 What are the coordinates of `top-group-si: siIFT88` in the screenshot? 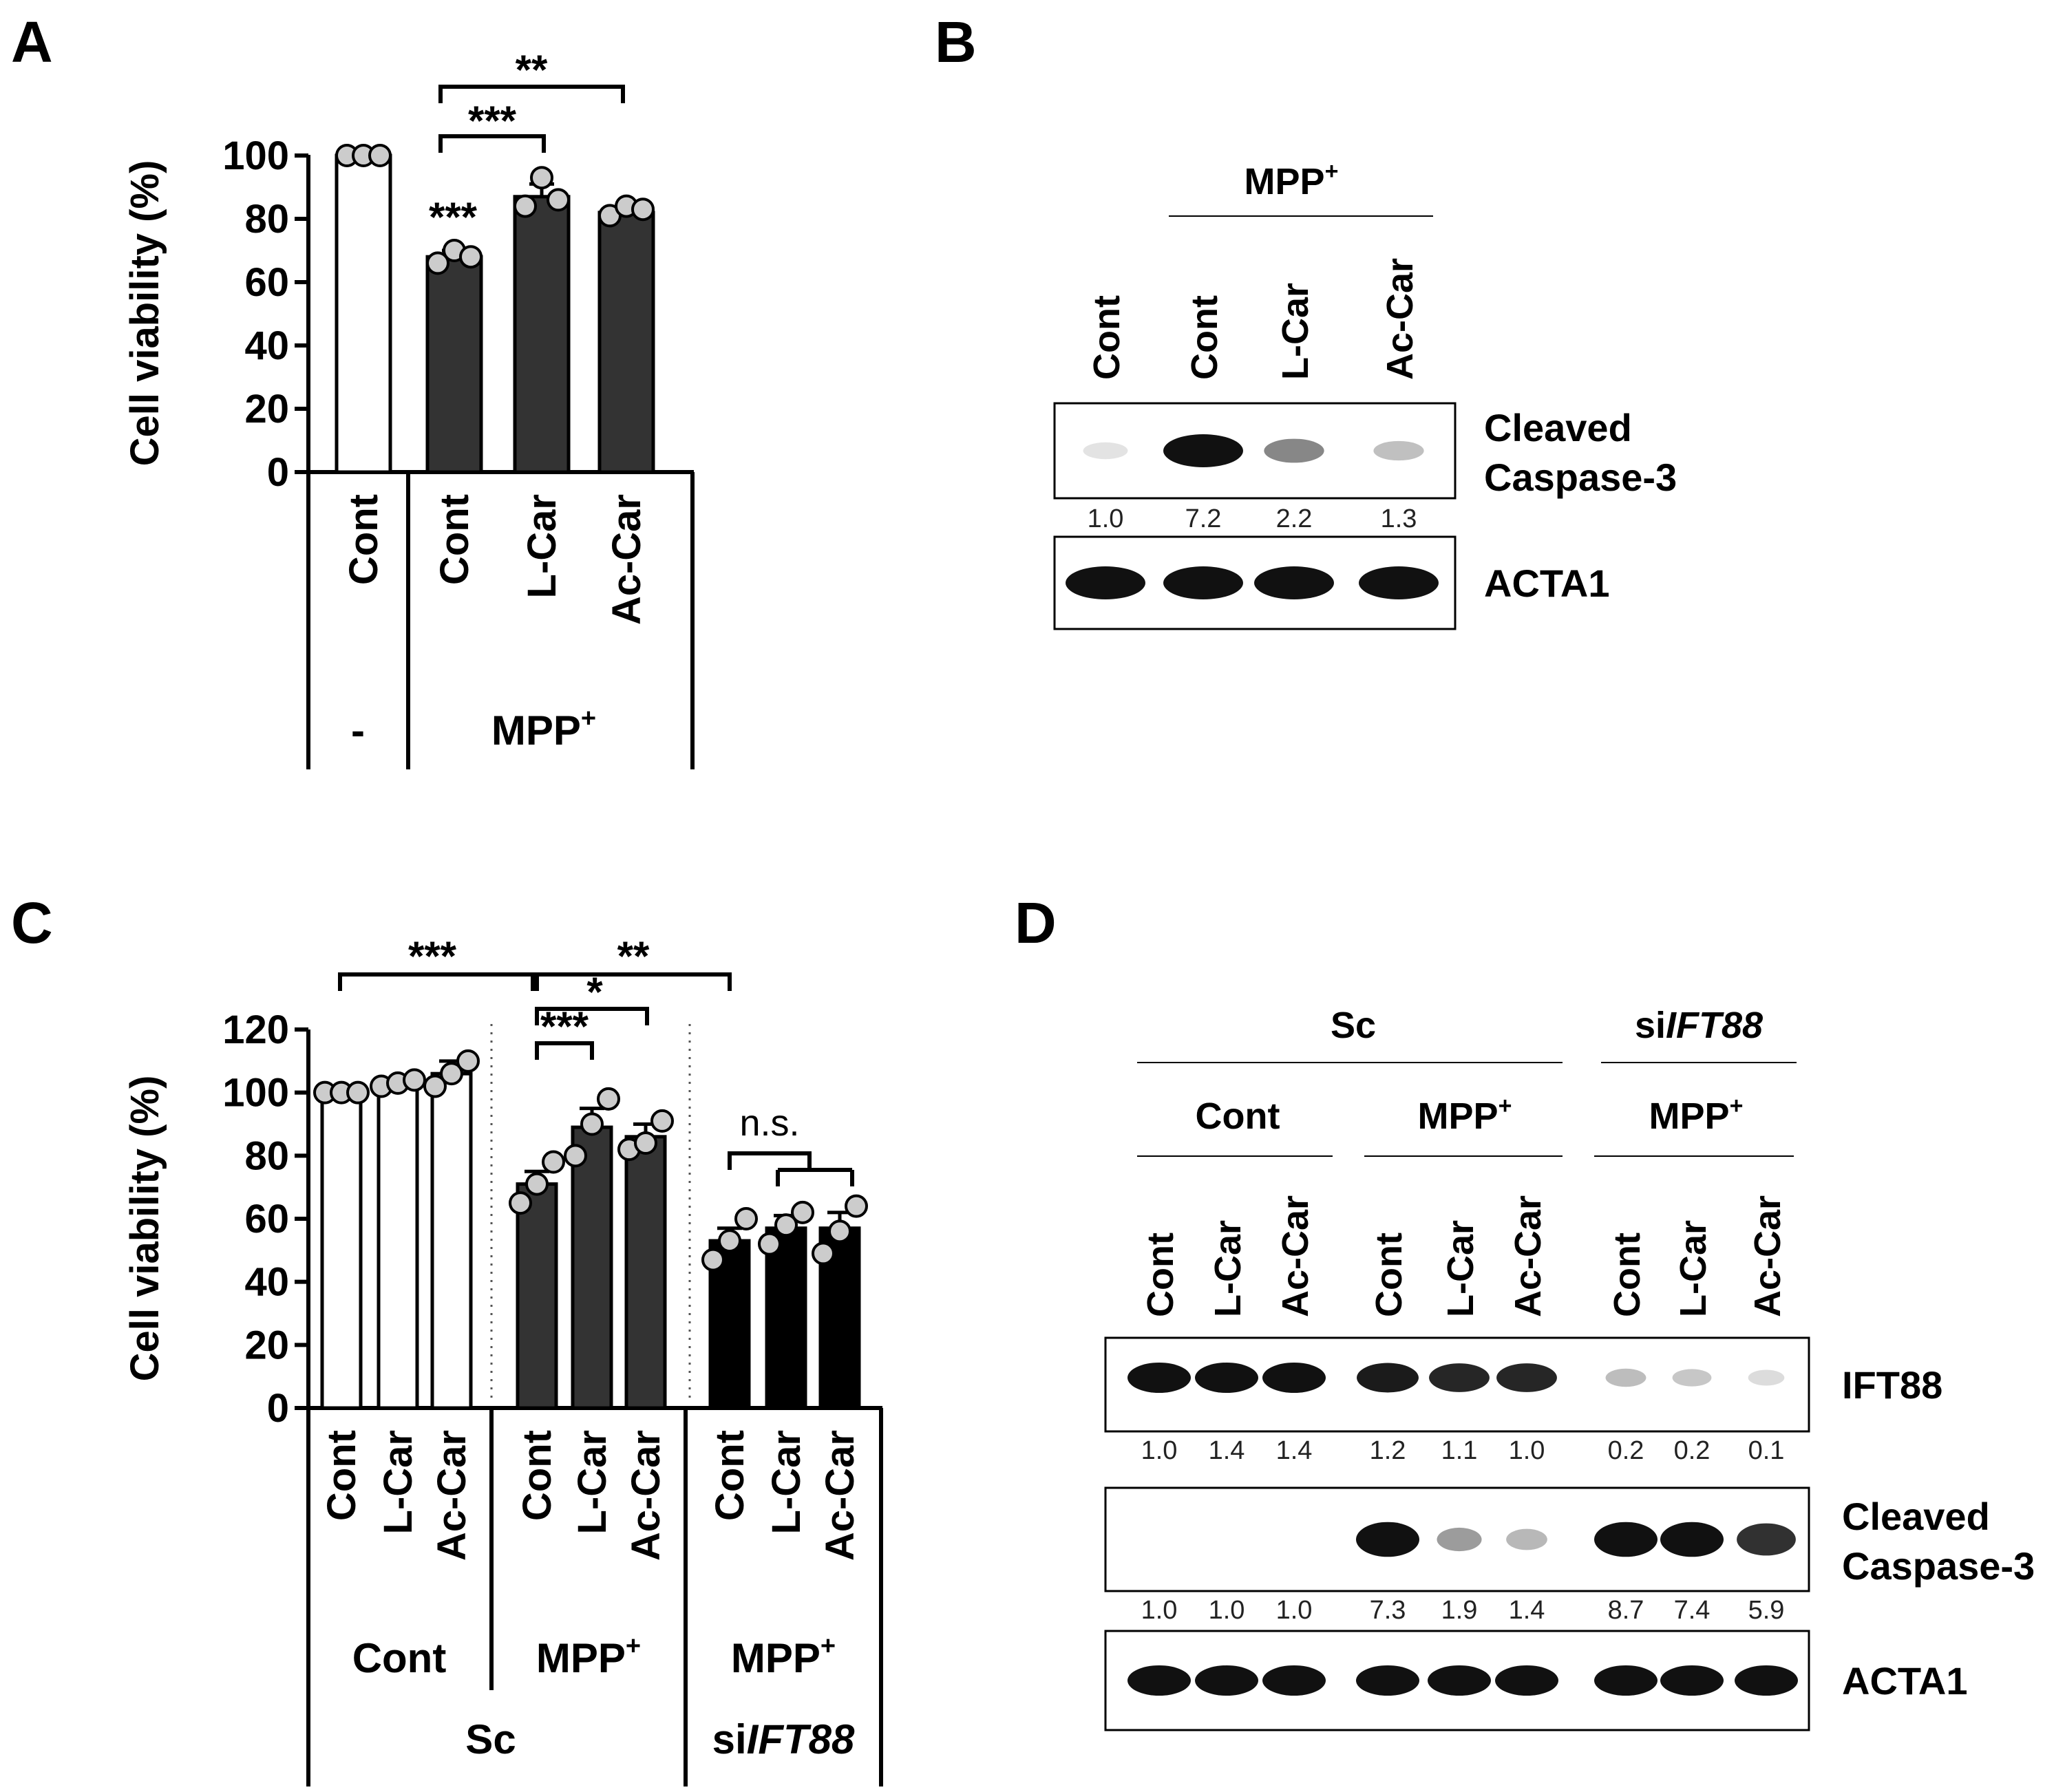 It's located at (1699, 1025).